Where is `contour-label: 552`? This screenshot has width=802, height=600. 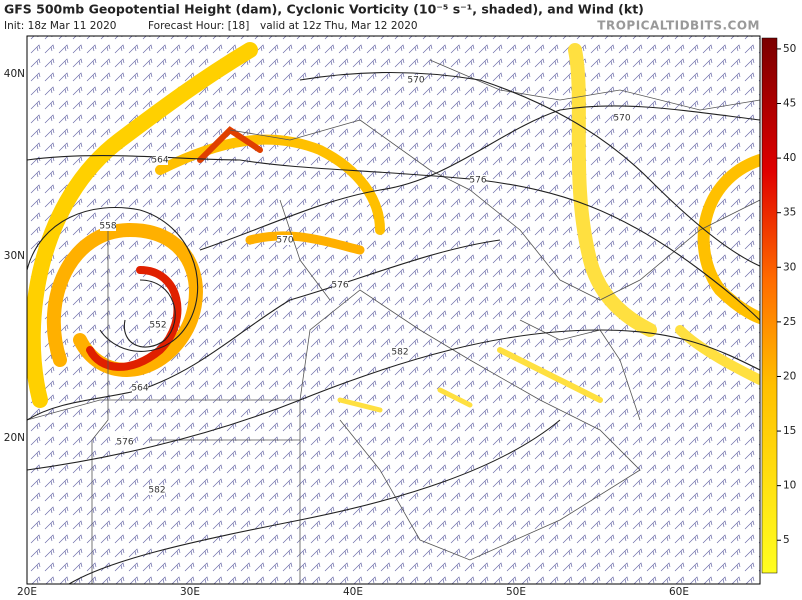 contour-label: 552 is located at coordinates (157, 326).